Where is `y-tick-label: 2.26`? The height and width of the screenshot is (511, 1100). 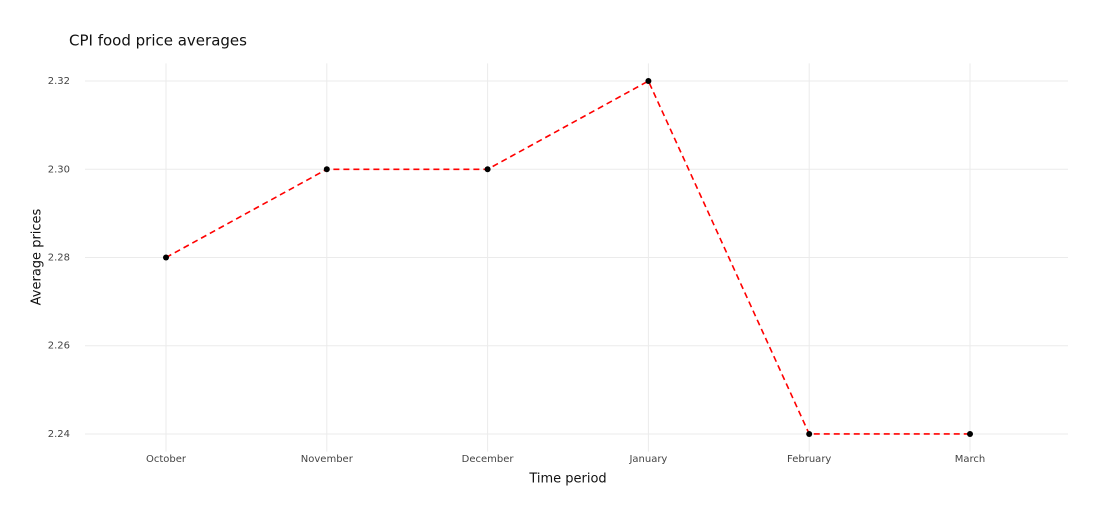
y-tick-label: 2.26 is located at coordinates (59, 346).